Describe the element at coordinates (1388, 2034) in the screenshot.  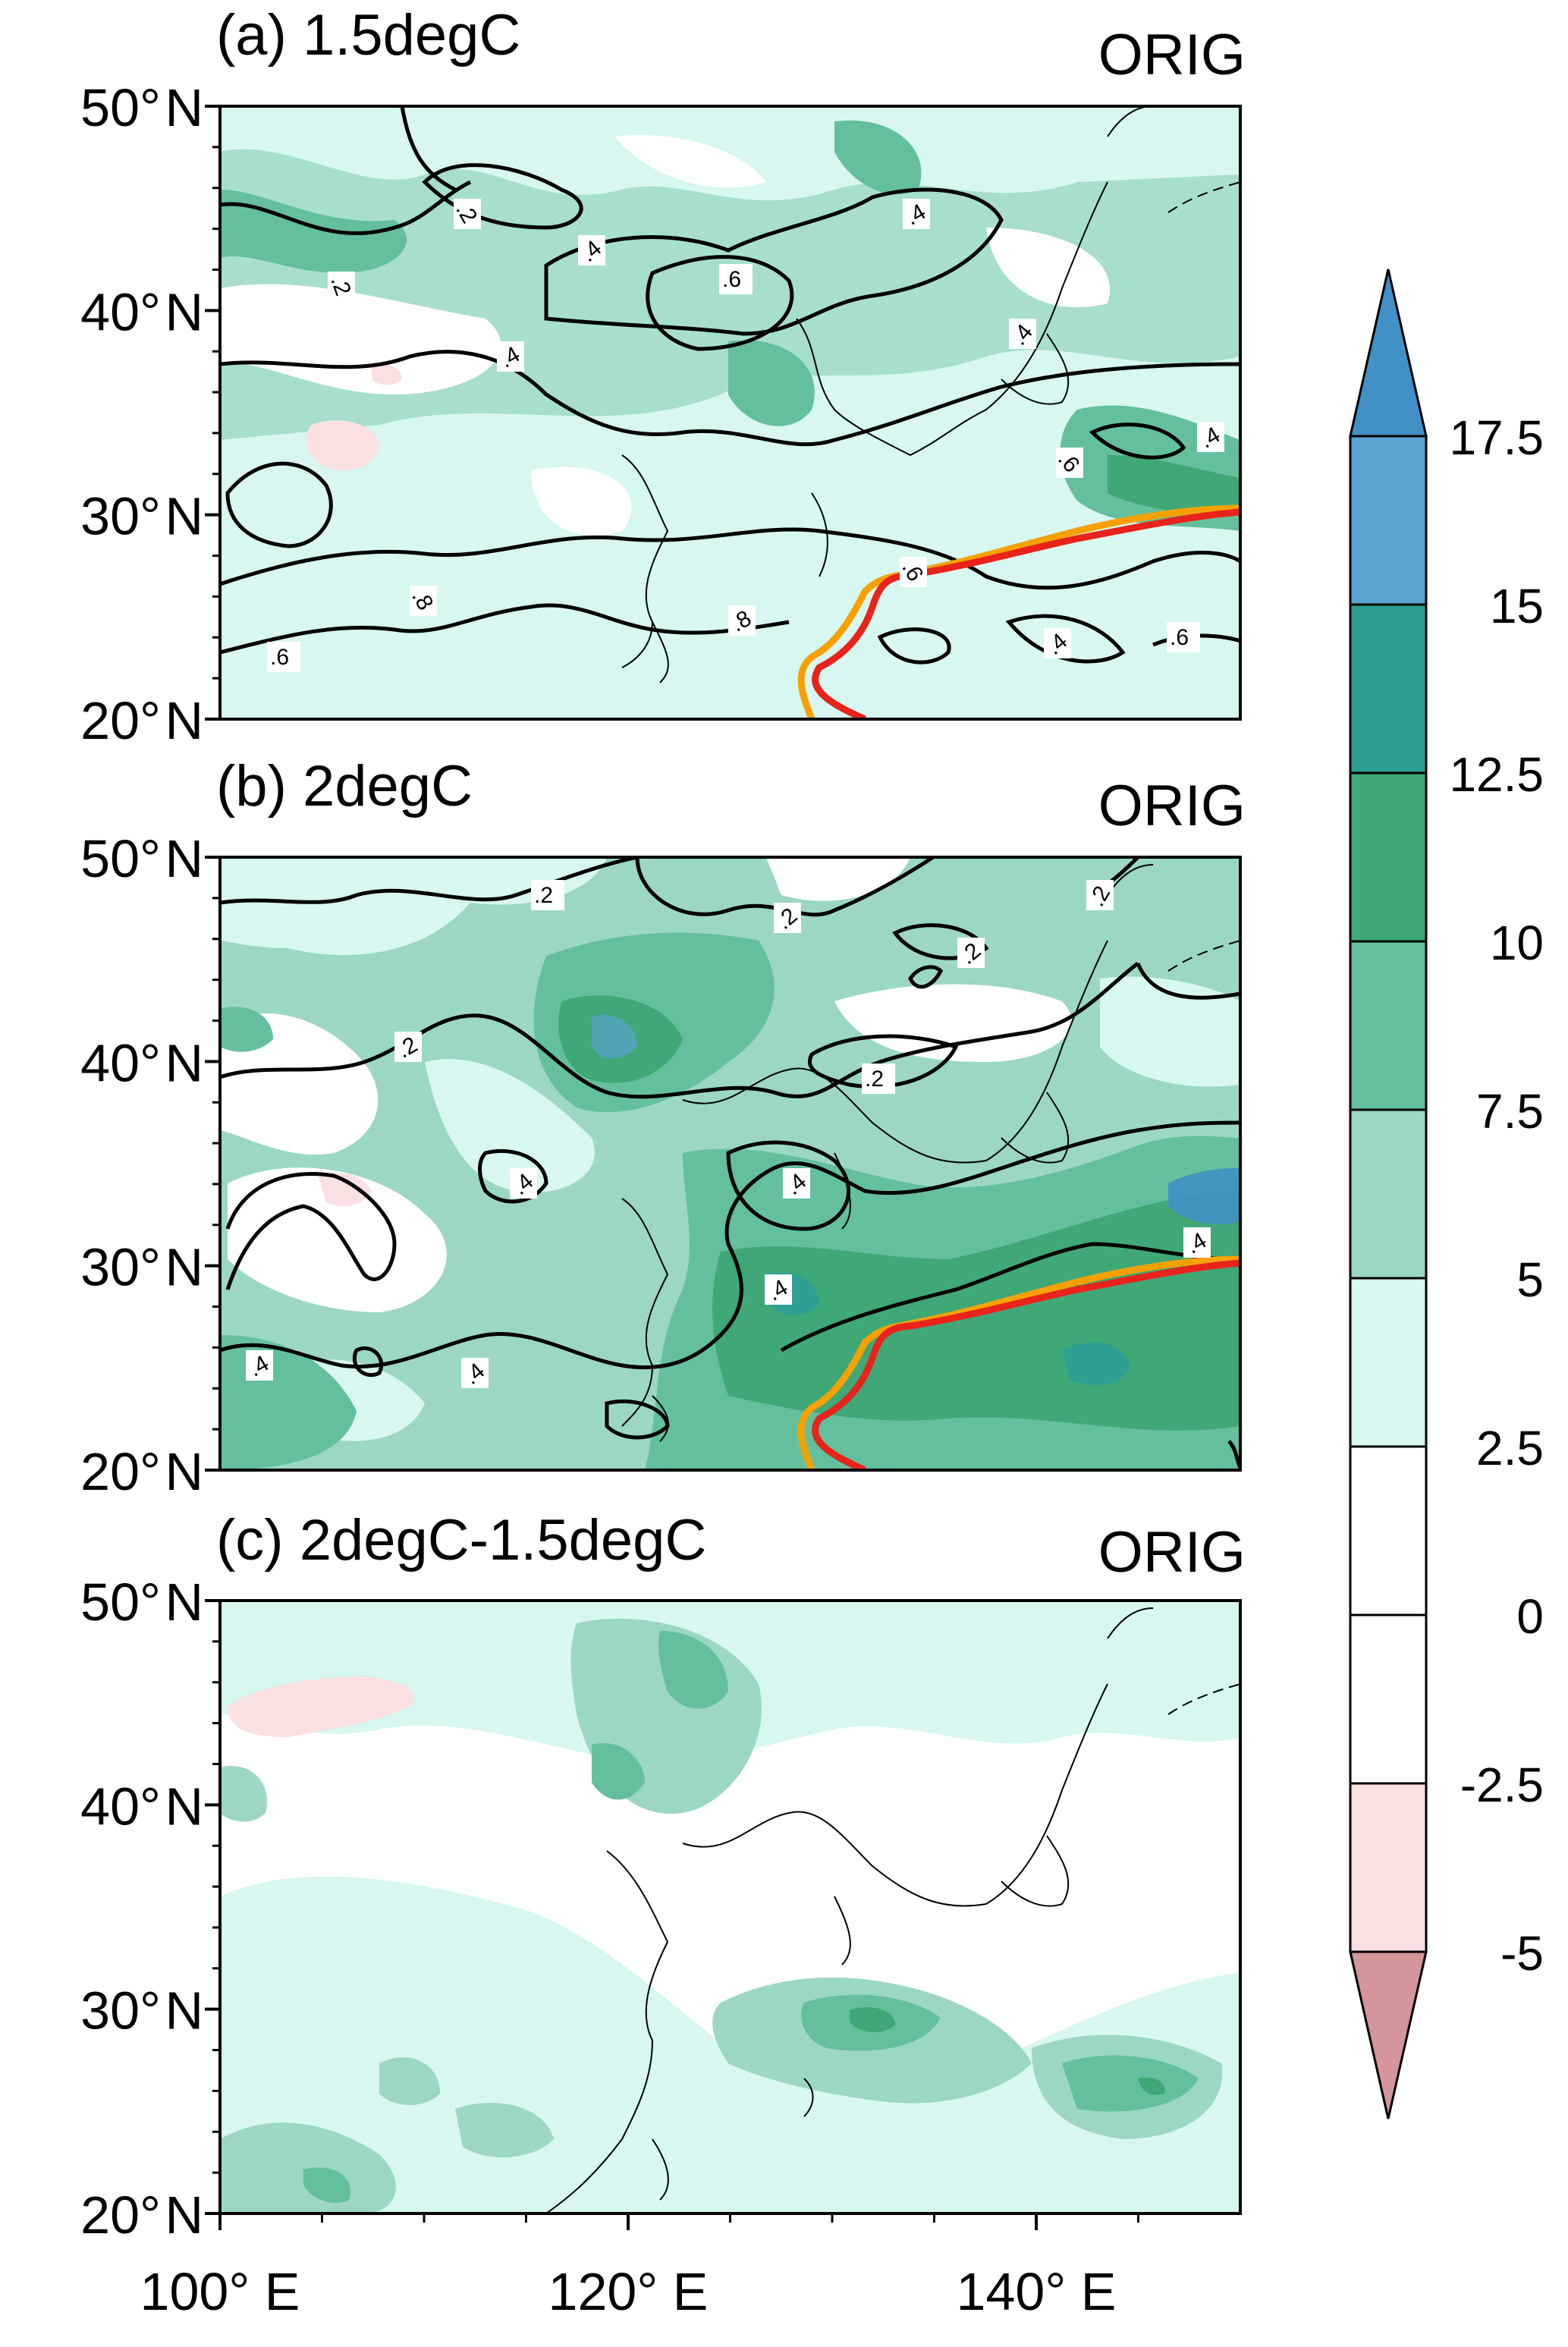
I see `colorbar-bottom-arrow` at that location.